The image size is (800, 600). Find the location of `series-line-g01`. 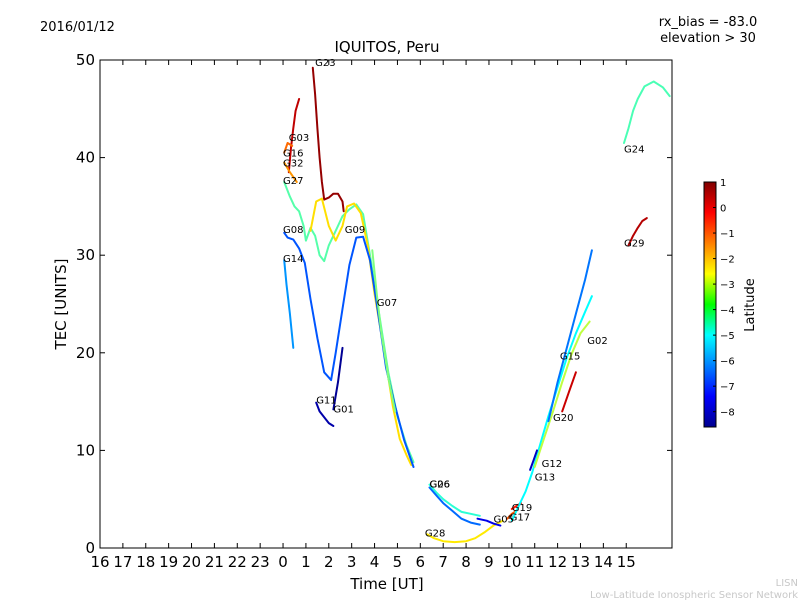

series-line-g01 is located at coordinates (338, 378).